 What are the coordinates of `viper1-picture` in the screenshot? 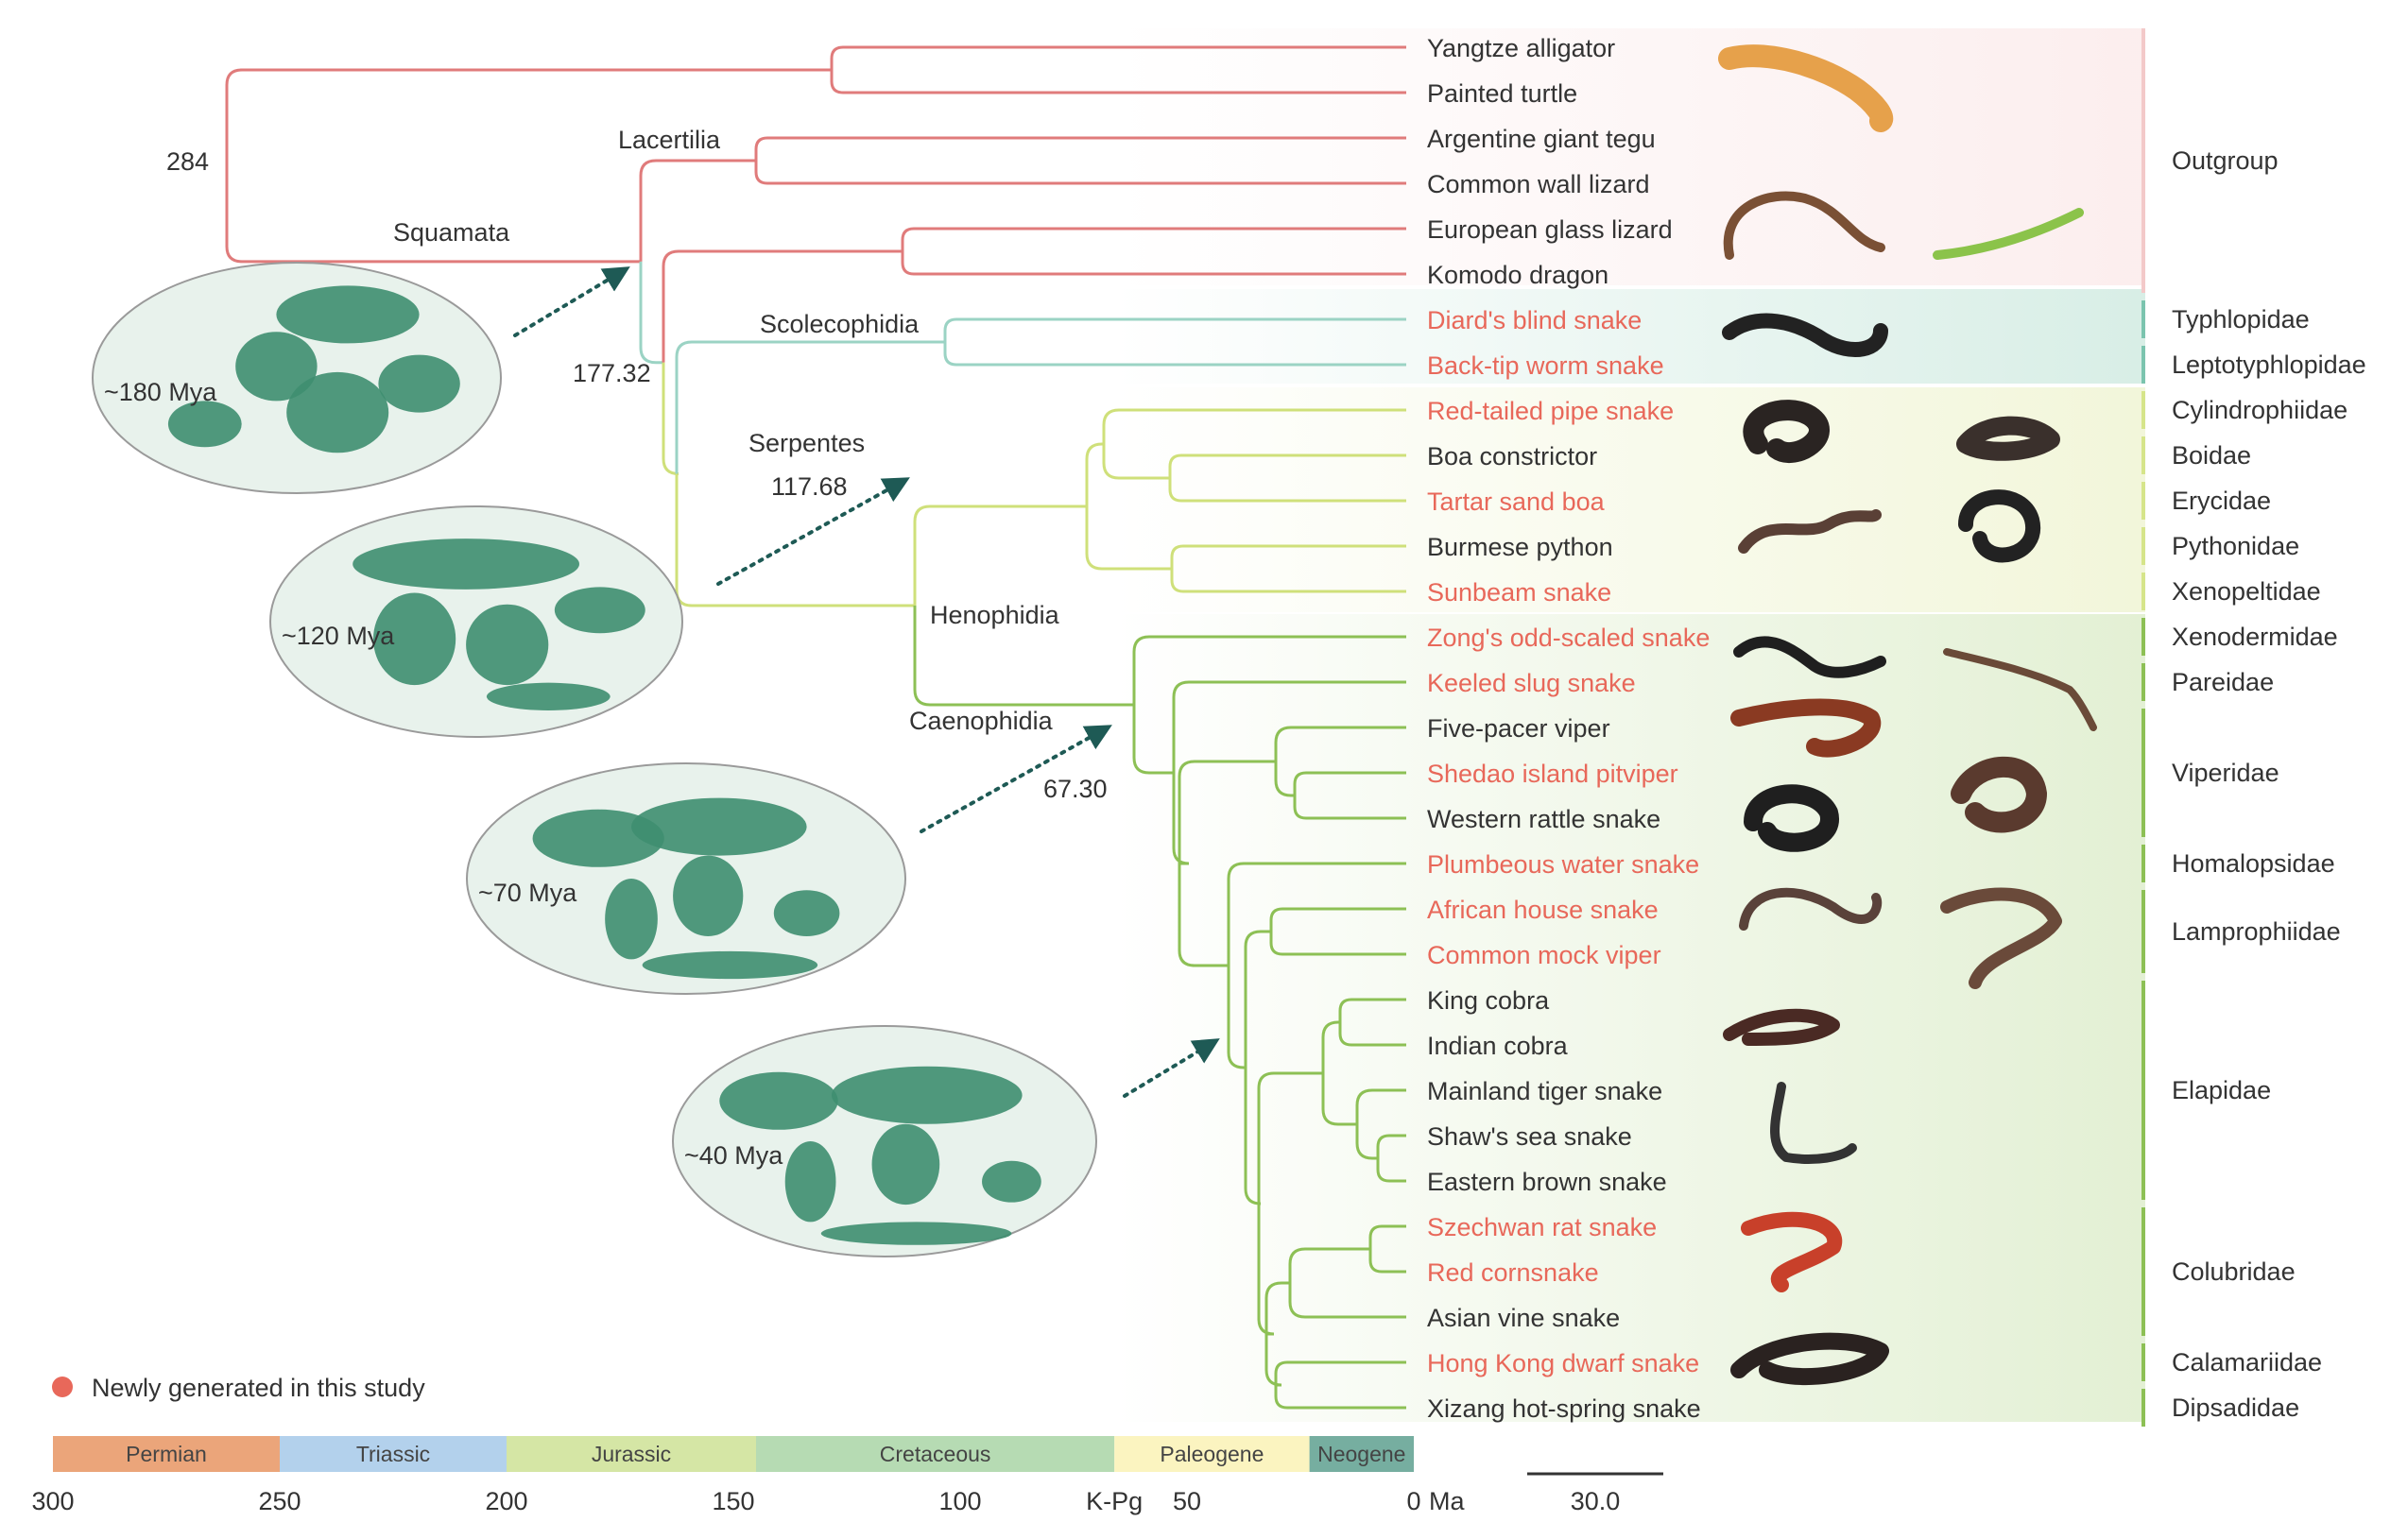 It's located at (1806, 728).